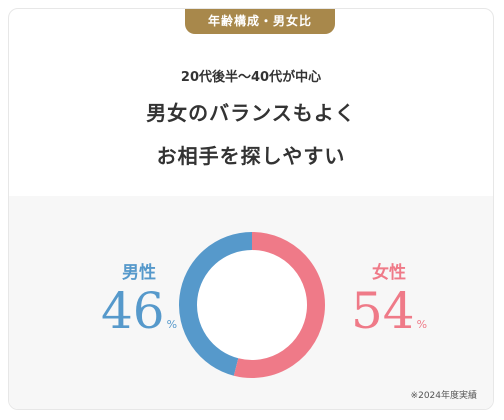  Describe the element at coordinates (260, 21) in the screenshot. I see `section-badge: 年齢構成・男女比` at that location.